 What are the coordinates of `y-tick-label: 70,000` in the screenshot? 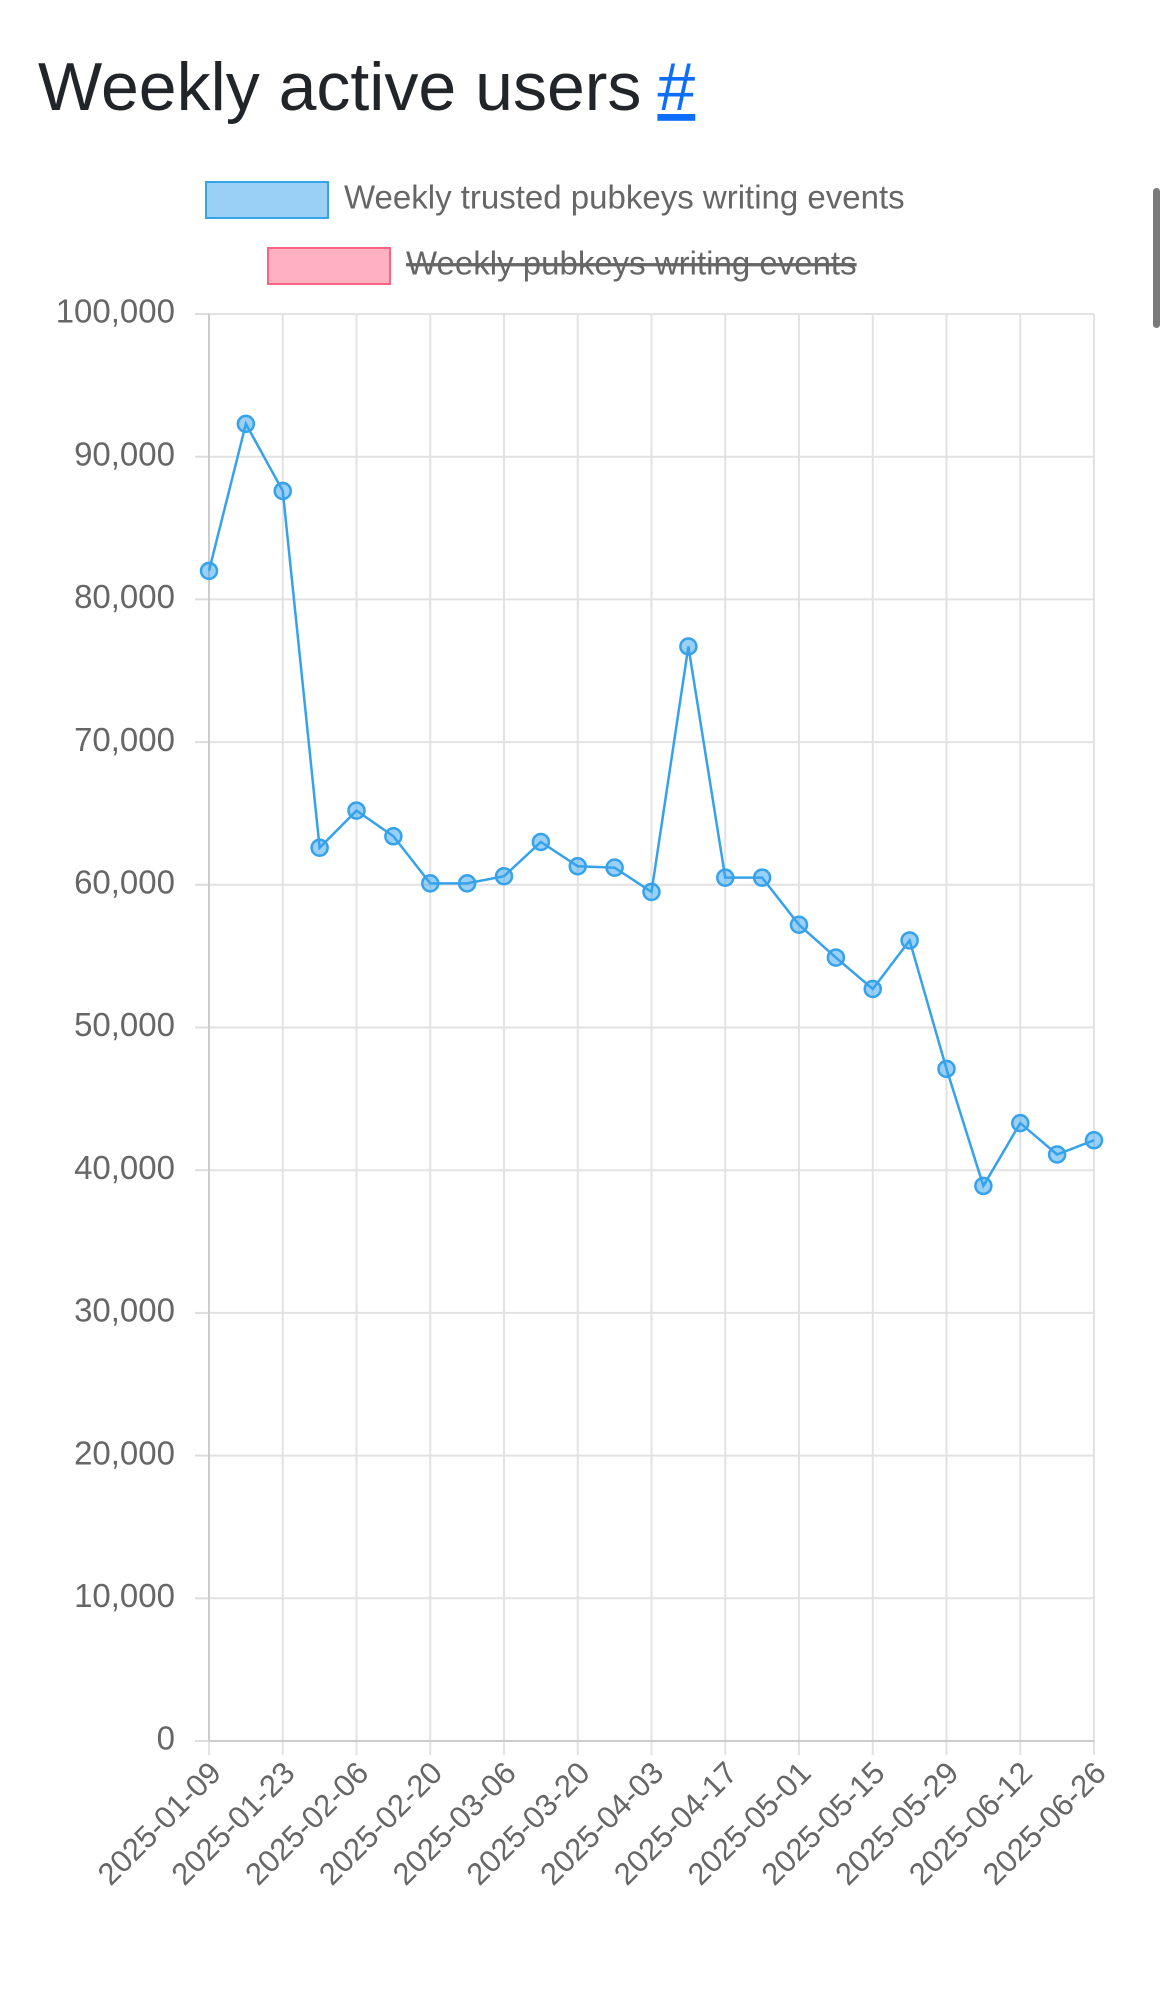 It's located at (124, 739).